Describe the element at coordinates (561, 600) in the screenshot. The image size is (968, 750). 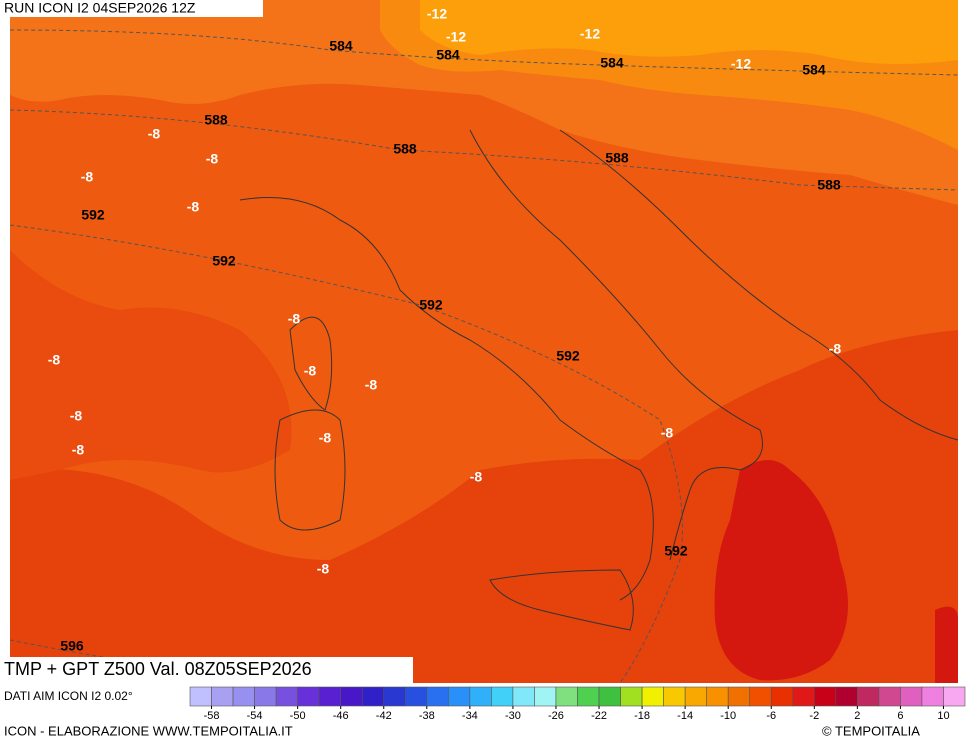
I see `sicily` at that location.